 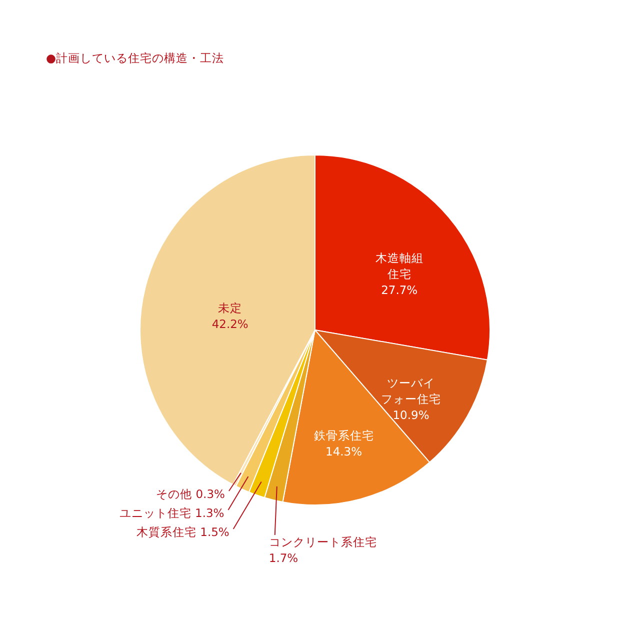 I want to click on slice-label: 木造軸組住宅, so click(x=399, y=266).